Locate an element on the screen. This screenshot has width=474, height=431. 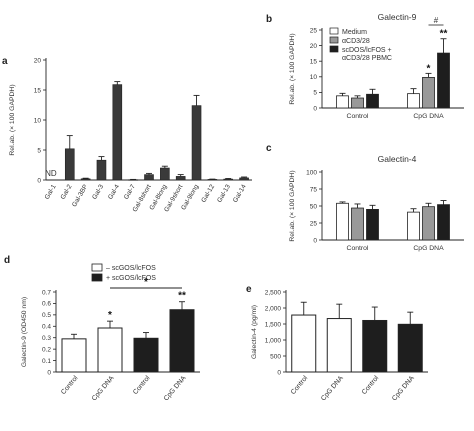
legend-label: scDOS/lcFOS + is located at coordinates (367, 50).